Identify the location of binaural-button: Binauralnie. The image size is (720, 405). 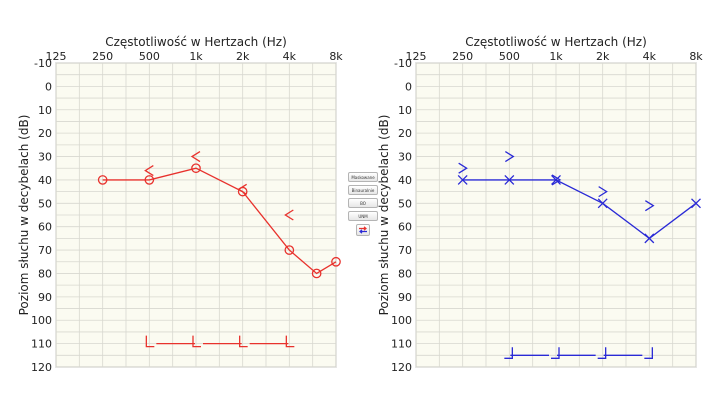
(363, 190).